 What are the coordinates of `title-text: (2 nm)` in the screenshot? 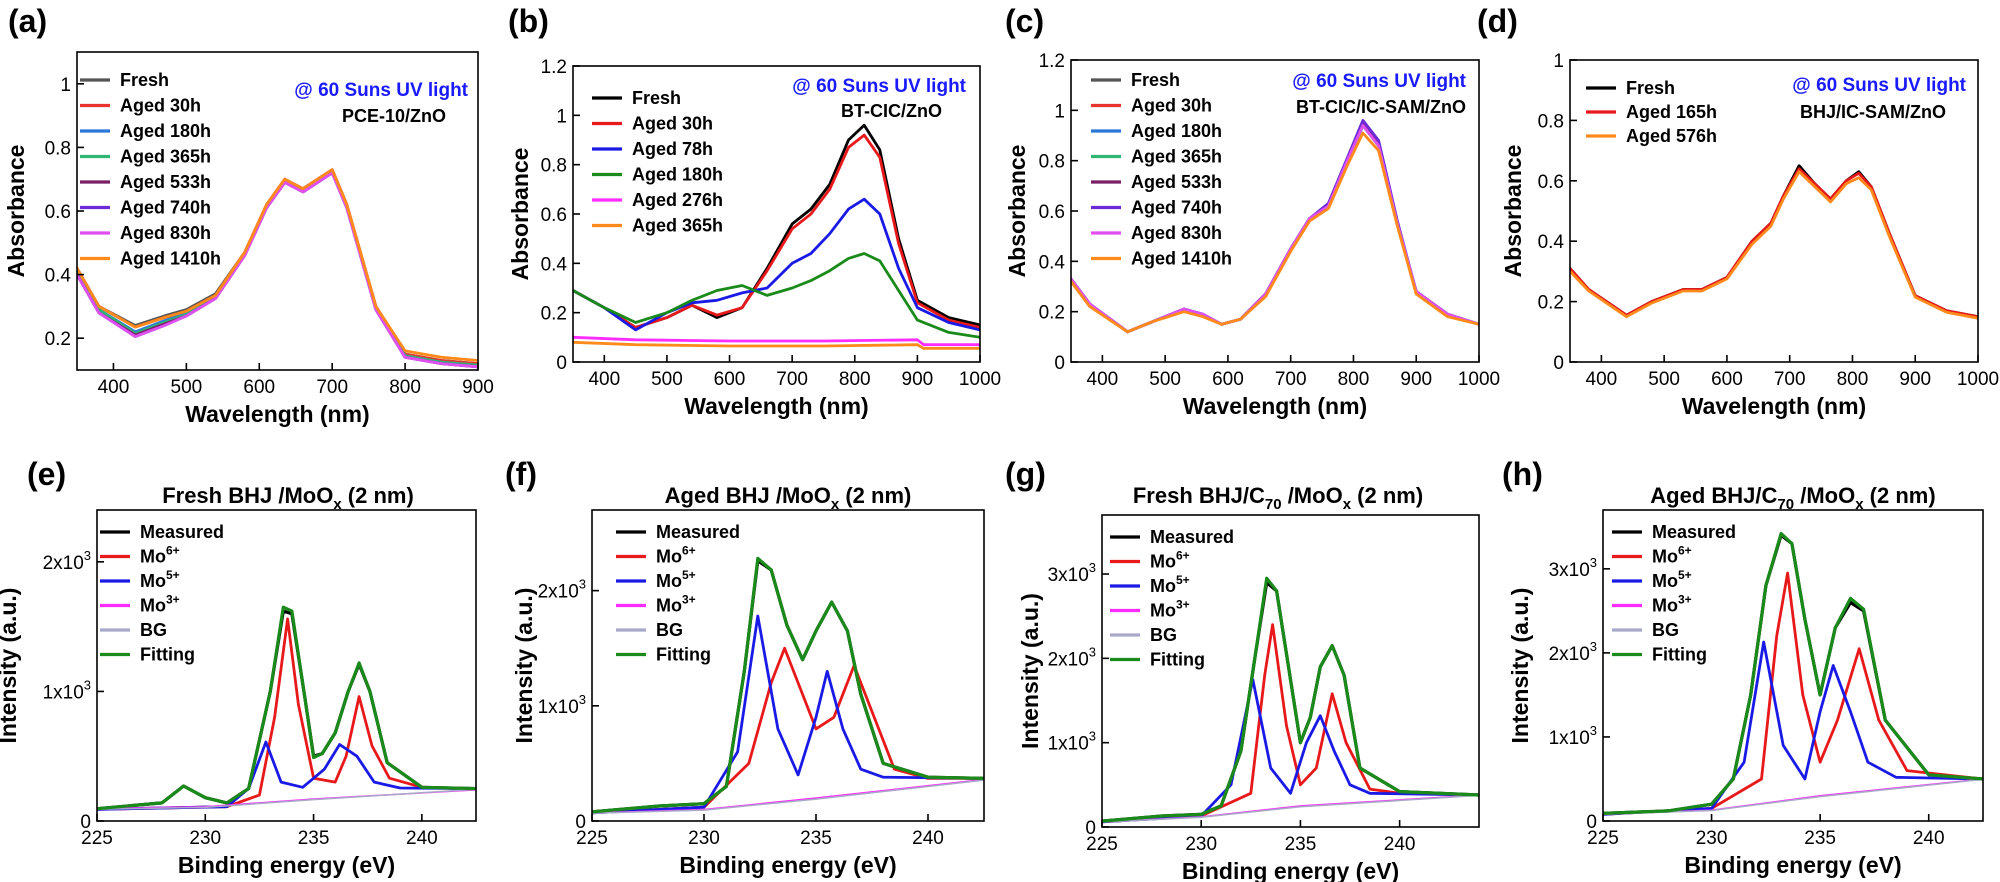 It's located at (1387, 495).